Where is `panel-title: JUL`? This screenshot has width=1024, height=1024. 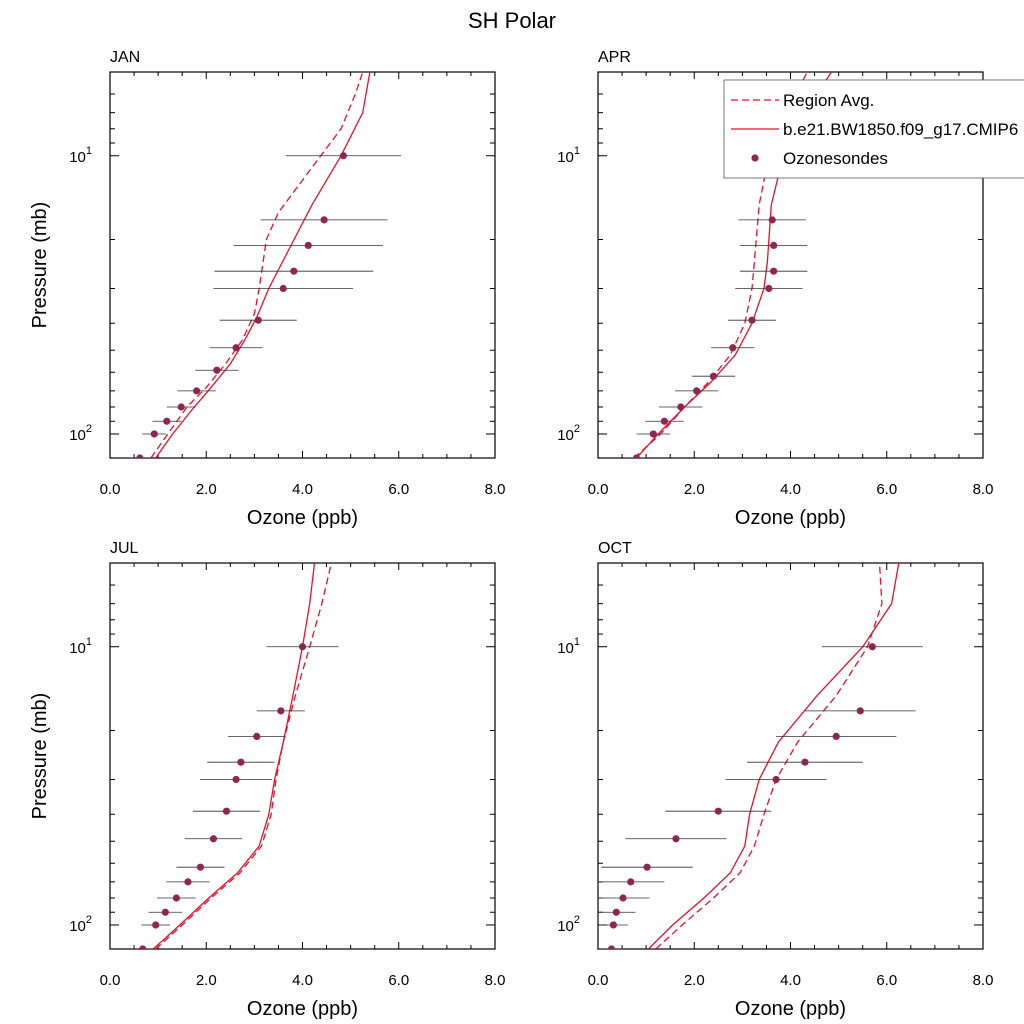 panel-title: JUL is located at coordinates (124, 548).